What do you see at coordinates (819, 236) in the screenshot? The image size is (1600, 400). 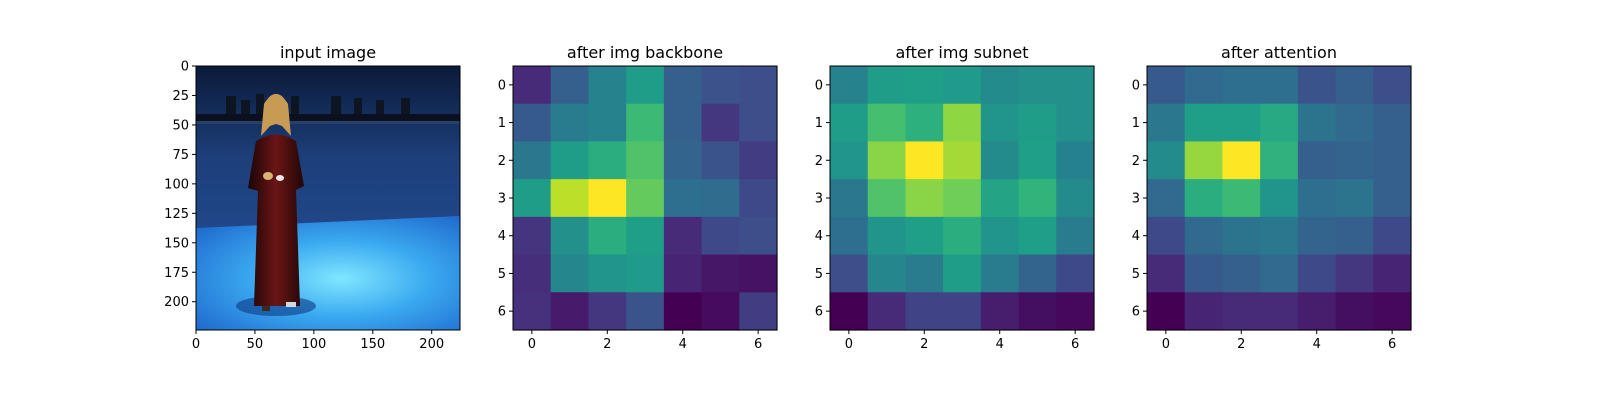 I see `y-tick-label: 4` at bounding box center [819, 236].